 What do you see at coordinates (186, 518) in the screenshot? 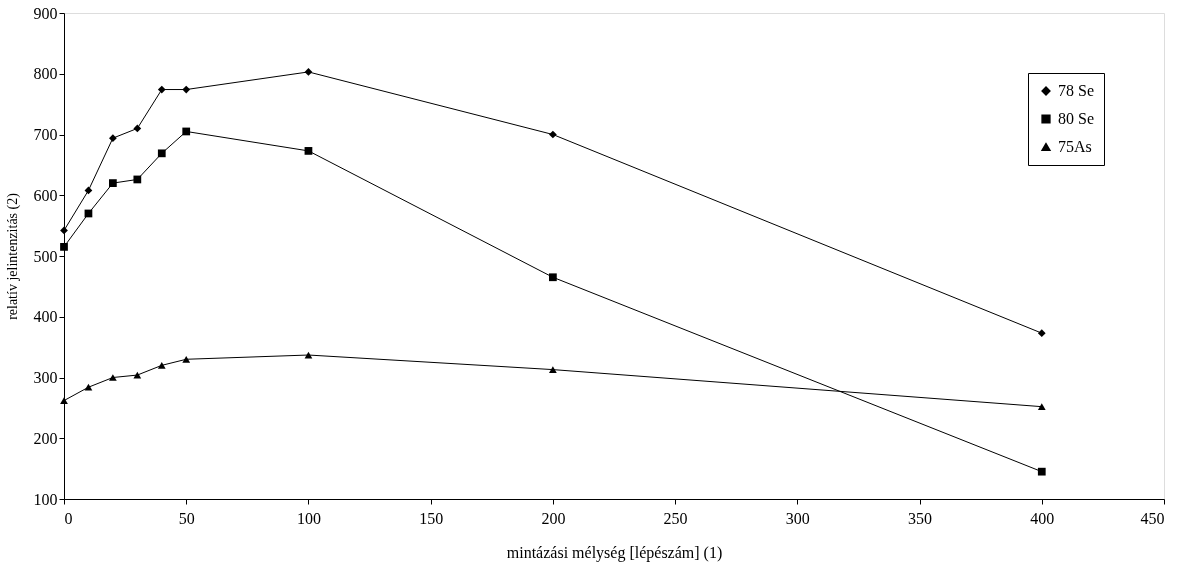
I see `x-tick-label: 50` at bounding box center [186, 518].